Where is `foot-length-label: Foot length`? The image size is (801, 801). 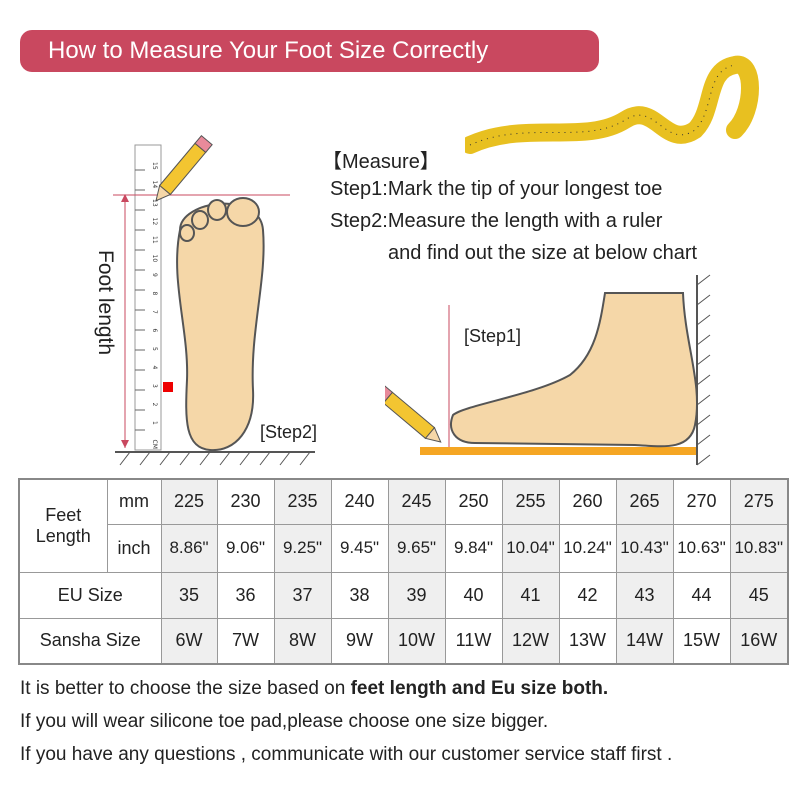
foot-length-label: Foot length is located at coordinates (105, 303).